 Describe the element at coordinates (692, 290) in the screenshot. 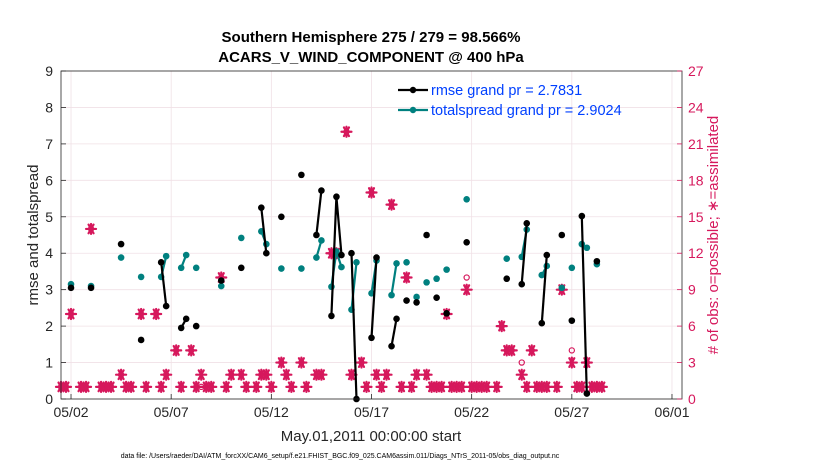

I see `y2-tick-label: 9` at that location.